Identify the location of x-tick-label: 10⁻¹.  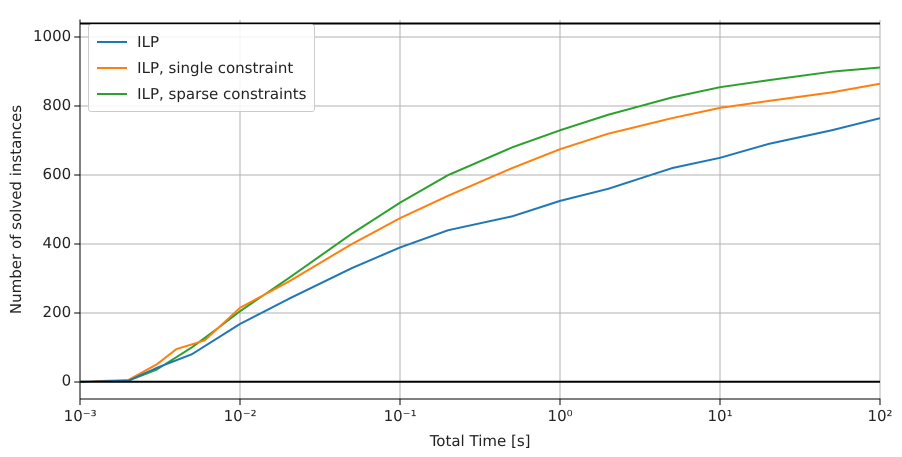
(400, 415).